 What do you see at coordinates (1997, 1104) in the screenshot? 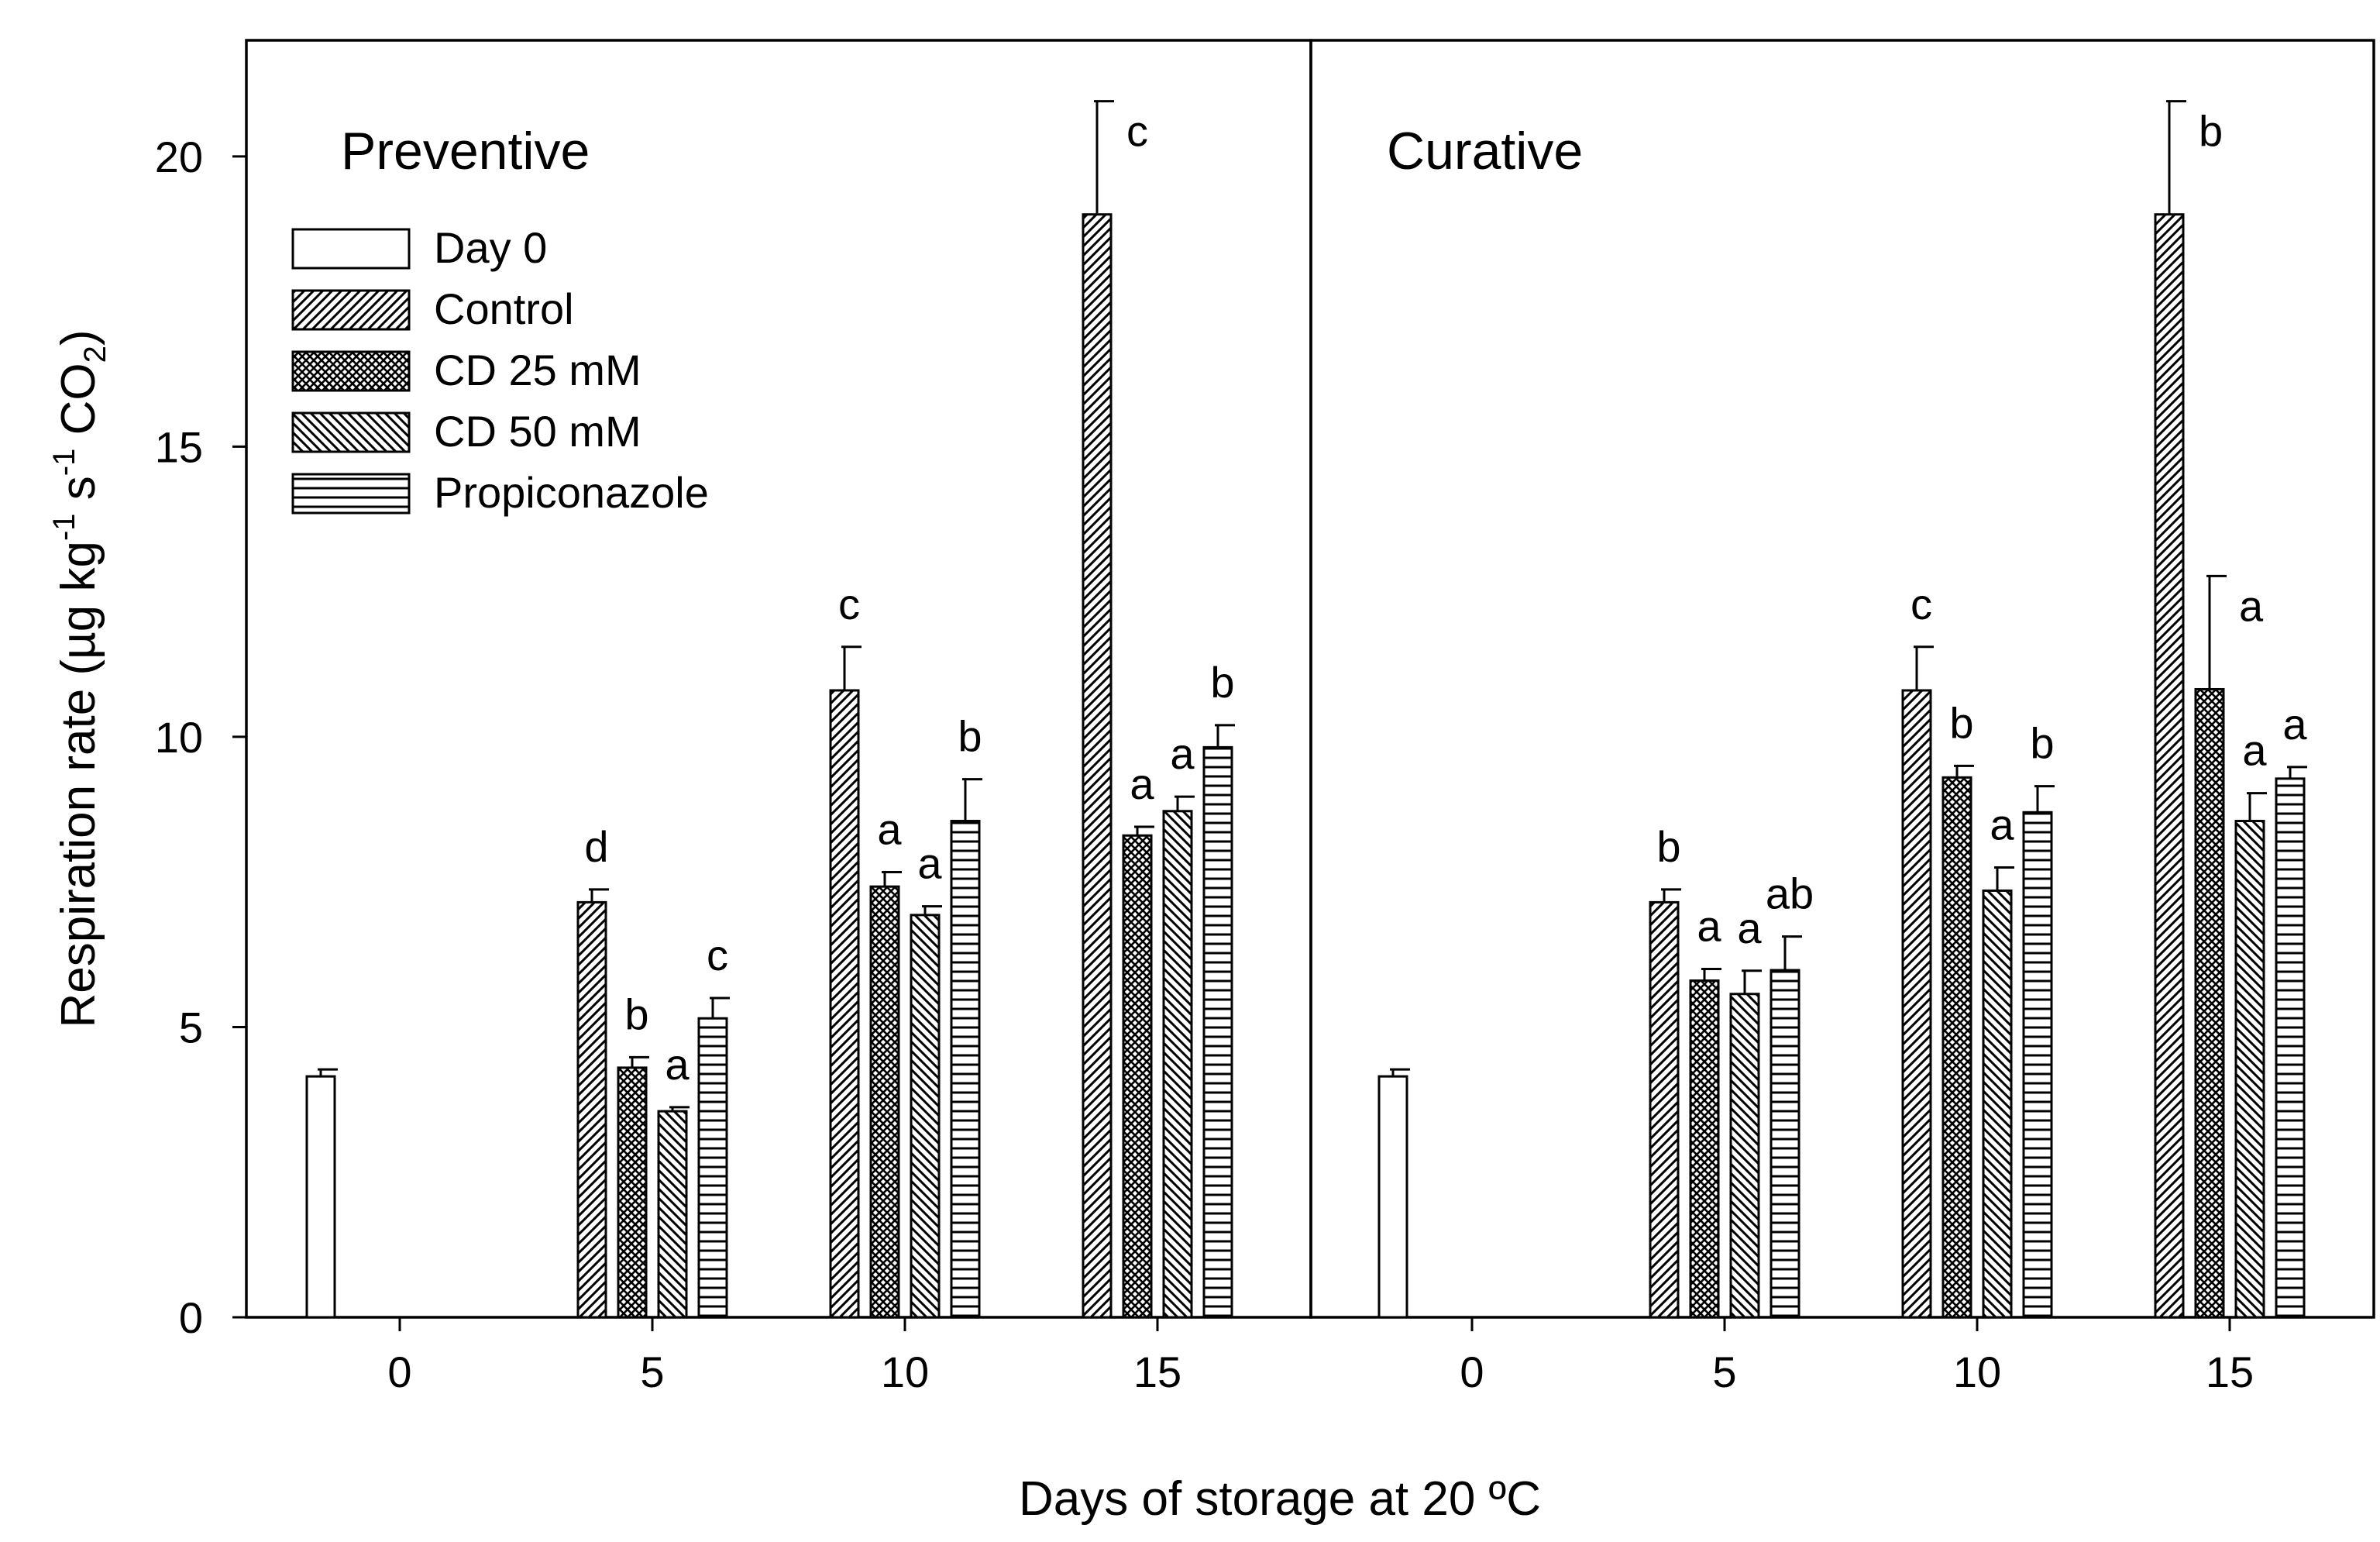
I see `bar-curative-day10-cd-50-mm` at bounding box center [1997, 1104].